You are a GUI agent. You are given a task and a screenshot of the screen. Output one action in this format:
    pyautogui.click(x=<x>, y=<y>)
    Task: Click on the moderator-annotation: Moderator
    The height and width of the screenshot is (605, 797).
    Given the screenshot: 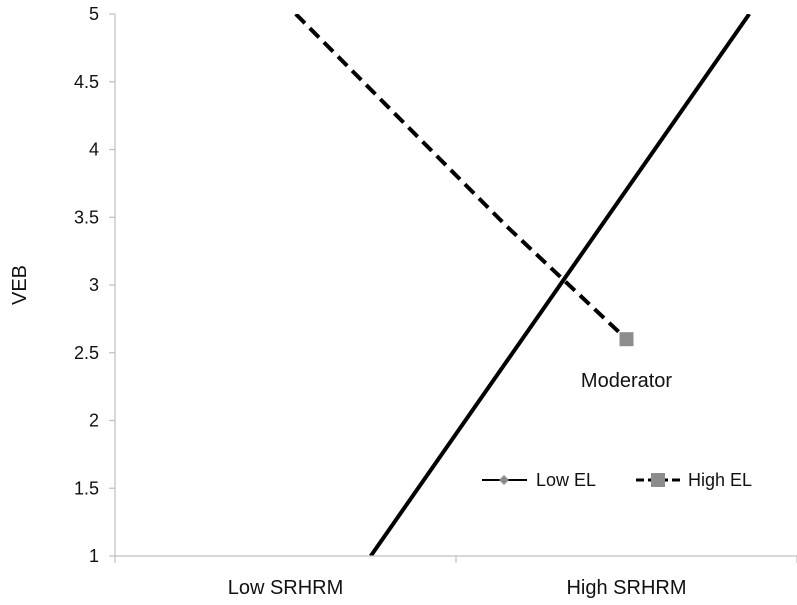 What is the action you would take?
    pyautogui.click(x=626, y=381)
    